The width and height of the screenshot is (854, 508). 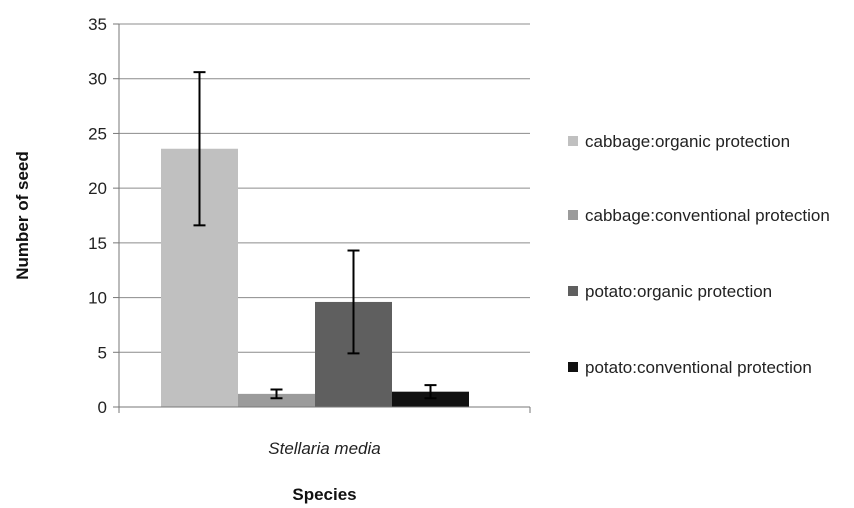 I want to click on legend-label: potato:organic protection, so click(x=679, y=291).